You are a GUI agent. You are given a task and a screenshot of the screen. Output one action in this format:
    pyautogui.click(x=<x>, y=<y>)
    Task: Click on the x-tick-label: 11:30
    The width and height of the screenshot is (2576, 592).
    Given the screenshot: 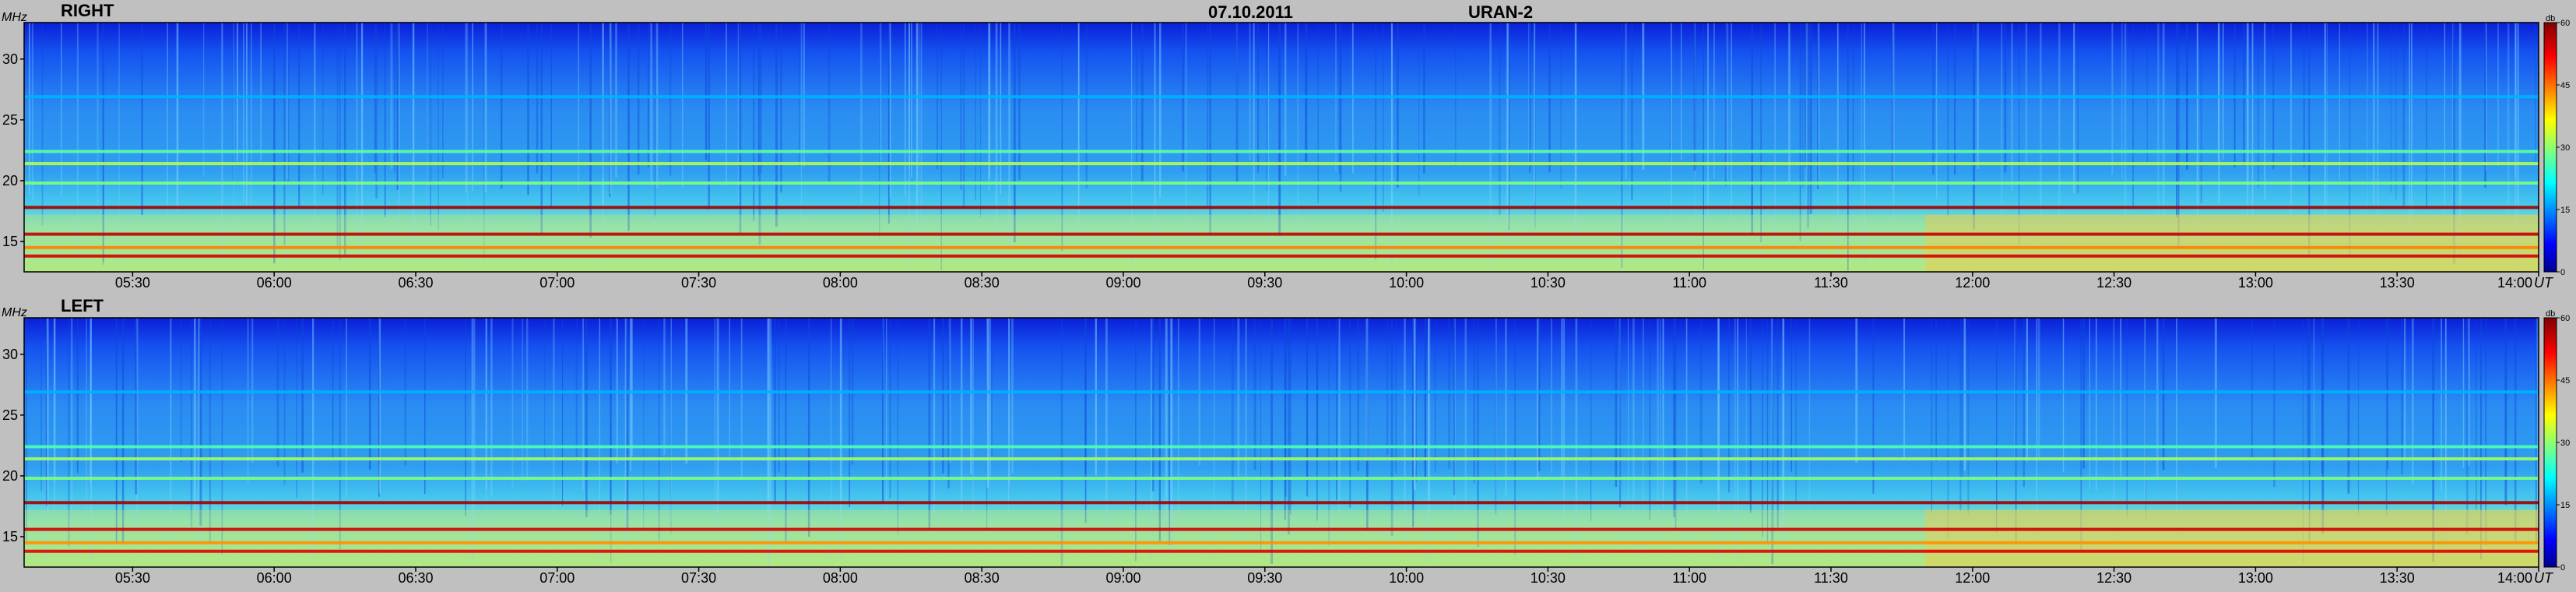 What is the action you would take?
    pyautogui.click(x=1831, y=578)
    